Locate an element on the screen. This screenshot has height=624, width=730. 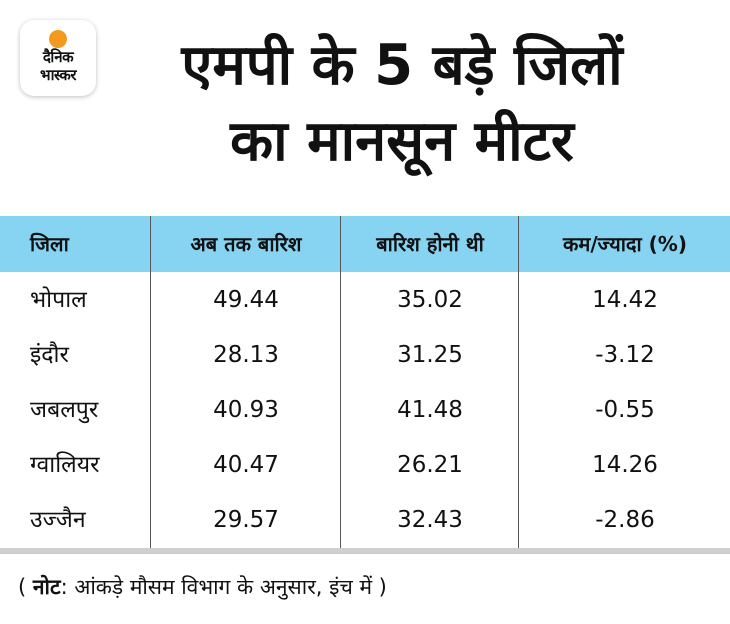
table-row: ग्वालियर 40.47 26.21 14.26 is located at coordinates (365, 465).